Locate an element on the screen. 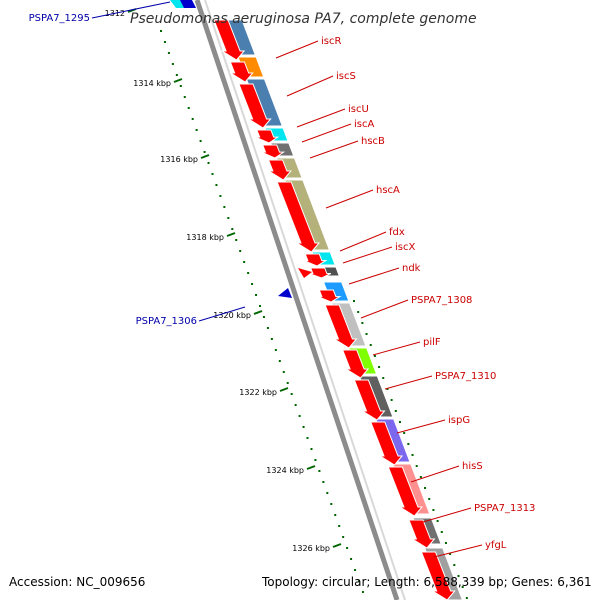 This screenshot has height=600, width=600. gene-label: iscU is located at coordinates (358, 109).